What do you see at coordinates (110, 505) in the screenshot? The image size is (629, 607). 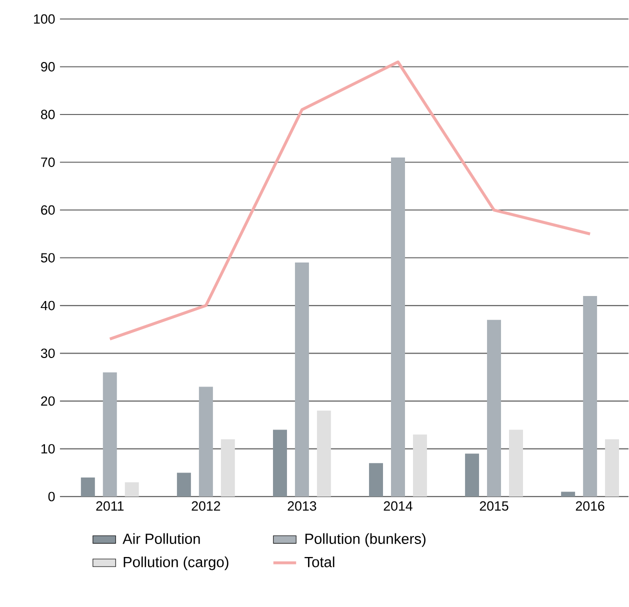 I see `x-tick-label: 2011` at bounding box center [110, 505].